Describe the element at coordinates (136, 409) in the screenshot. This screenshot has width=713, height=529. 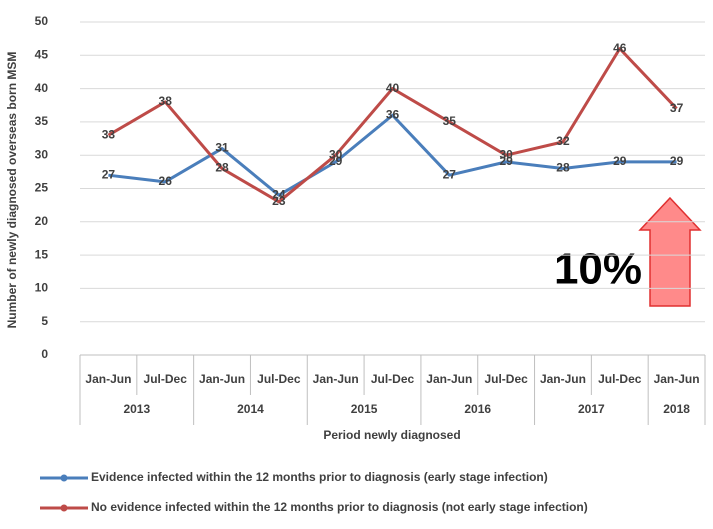
I see `group-label: 2013` at that location.